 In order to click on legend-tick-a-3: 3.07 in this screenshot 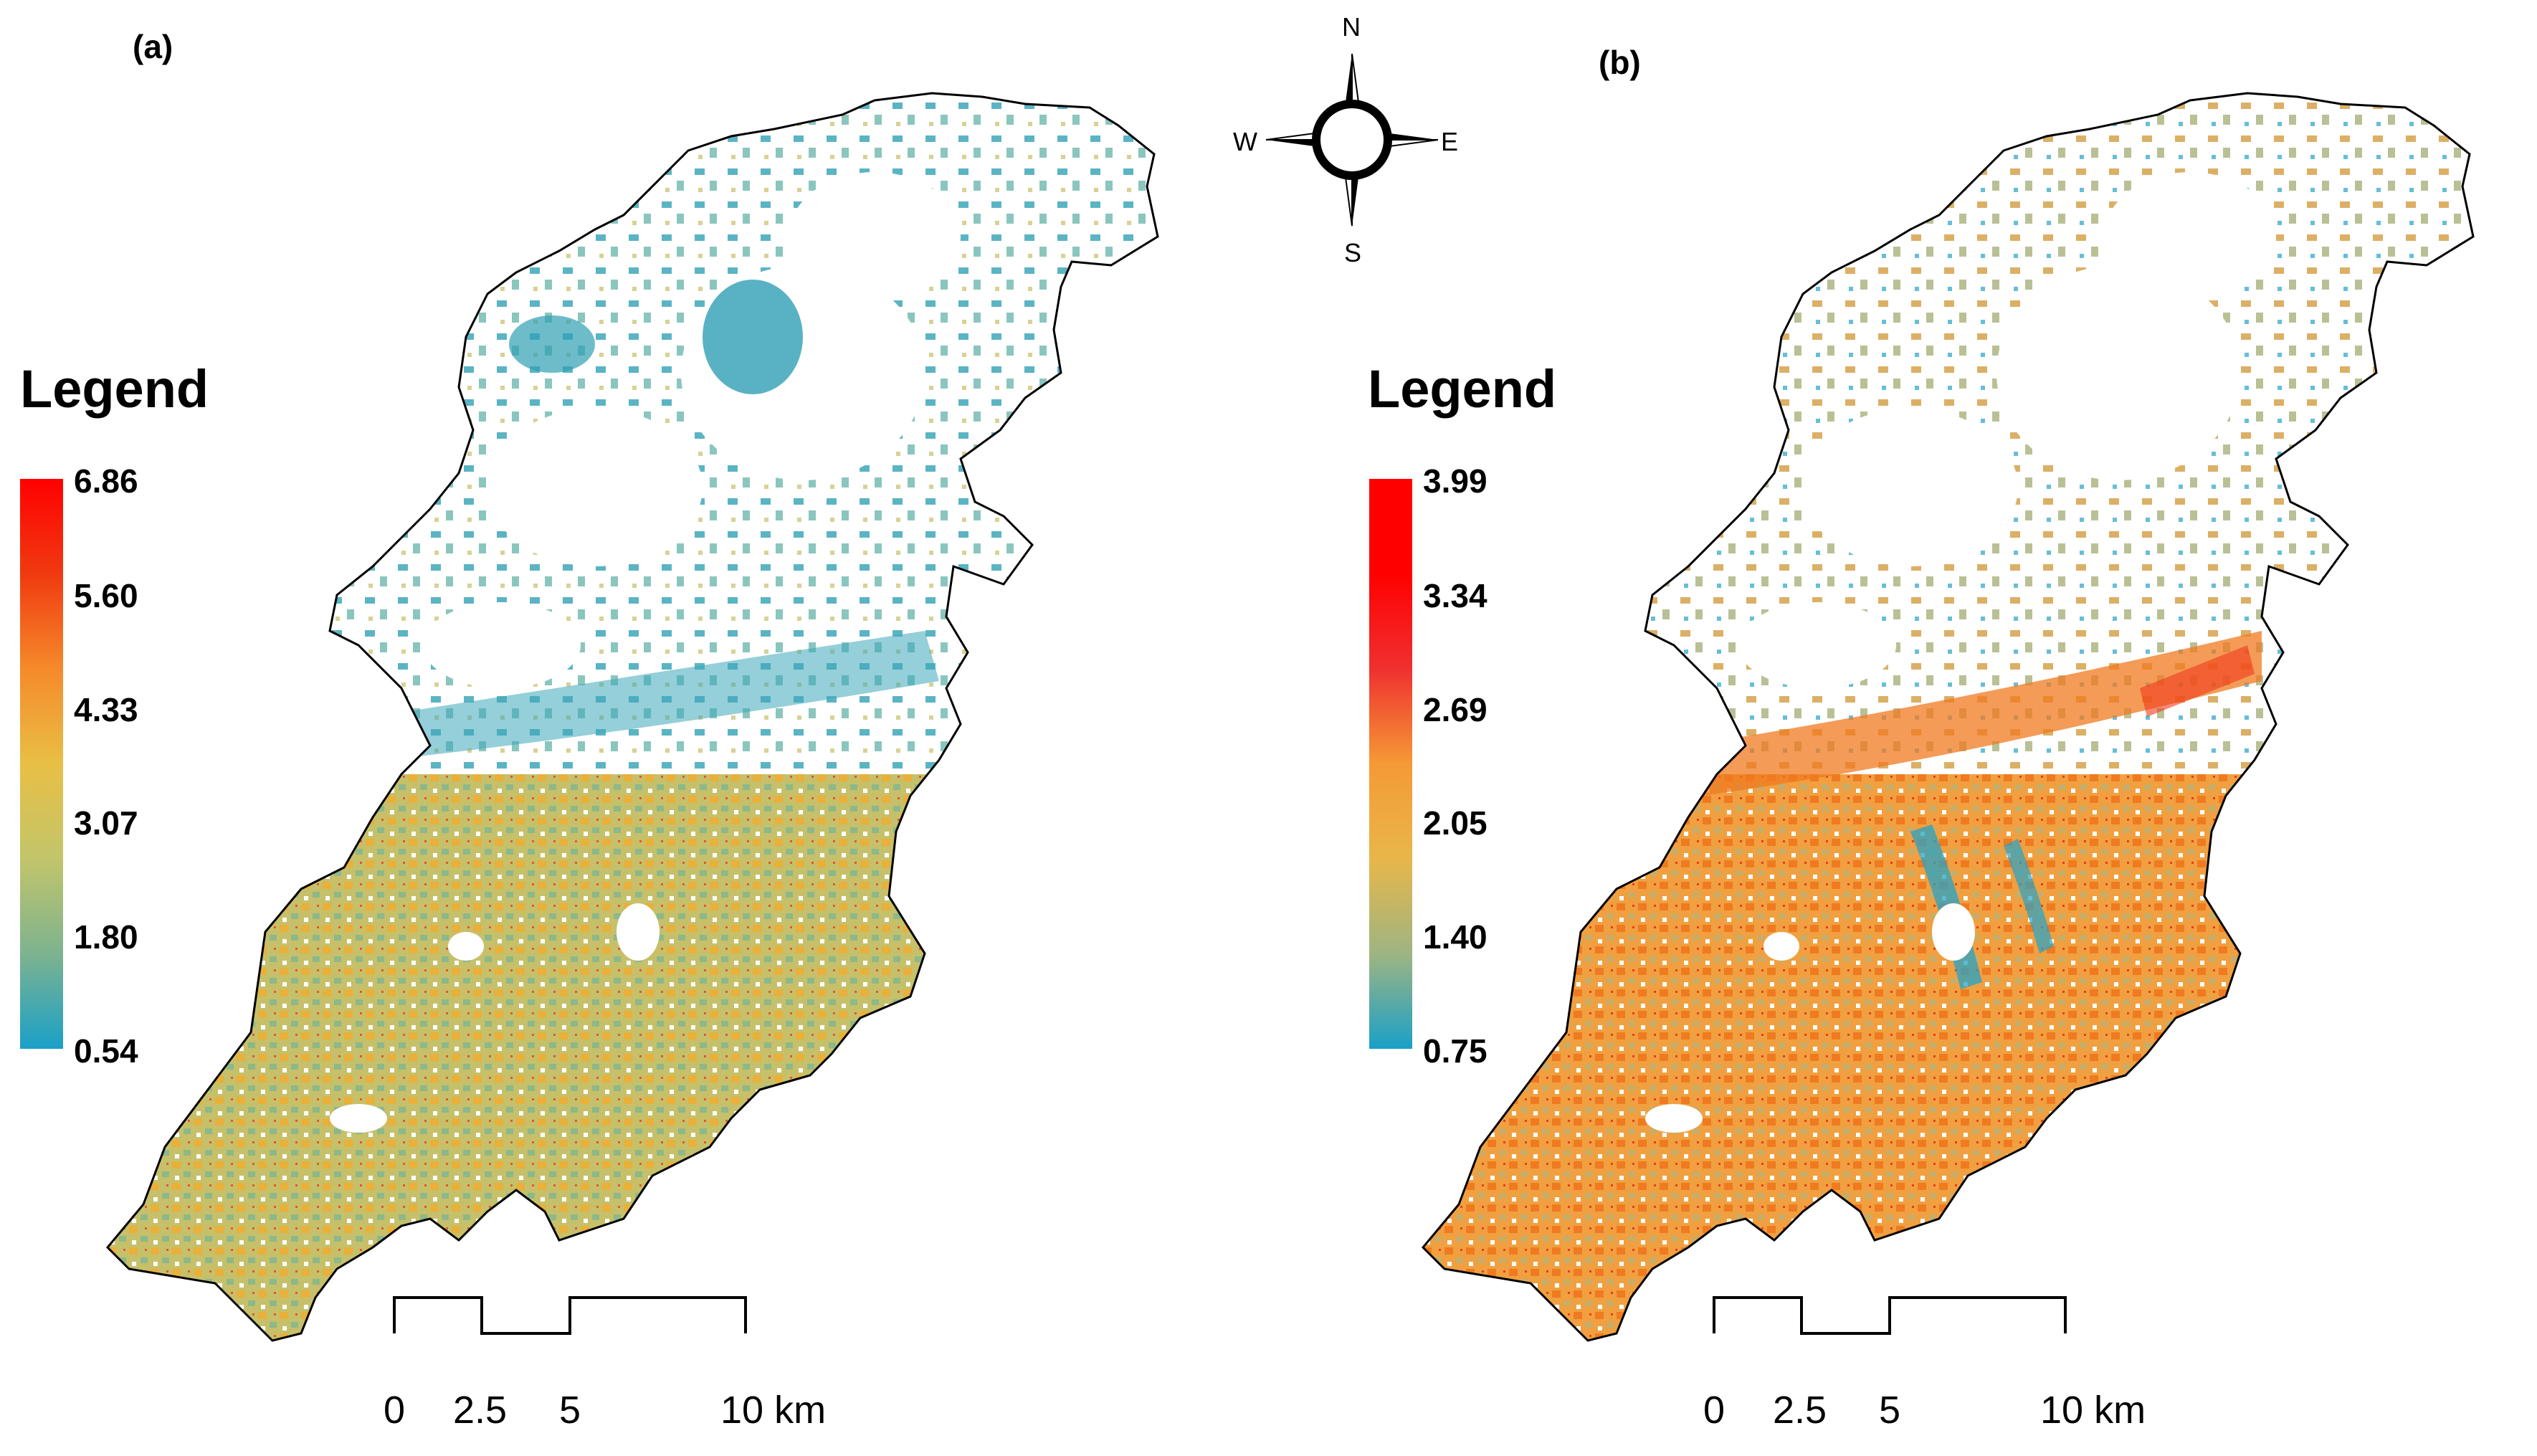, I will do `click(106, 823)`.